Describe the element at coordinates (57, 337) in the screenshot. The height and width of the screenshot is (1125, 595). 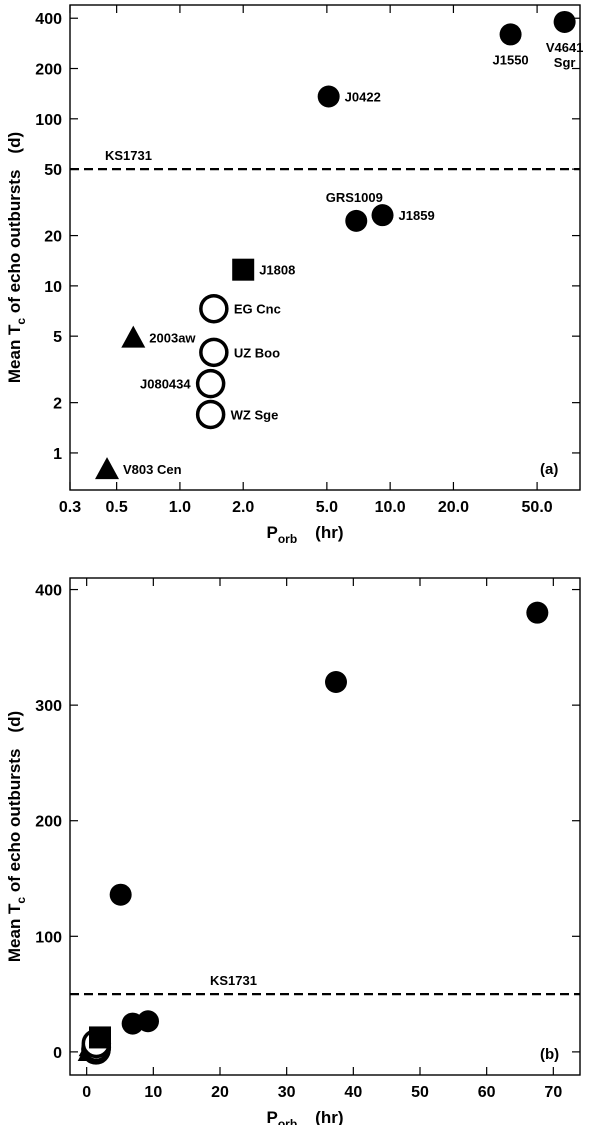
I see `y-tick-label: 5` at that location.